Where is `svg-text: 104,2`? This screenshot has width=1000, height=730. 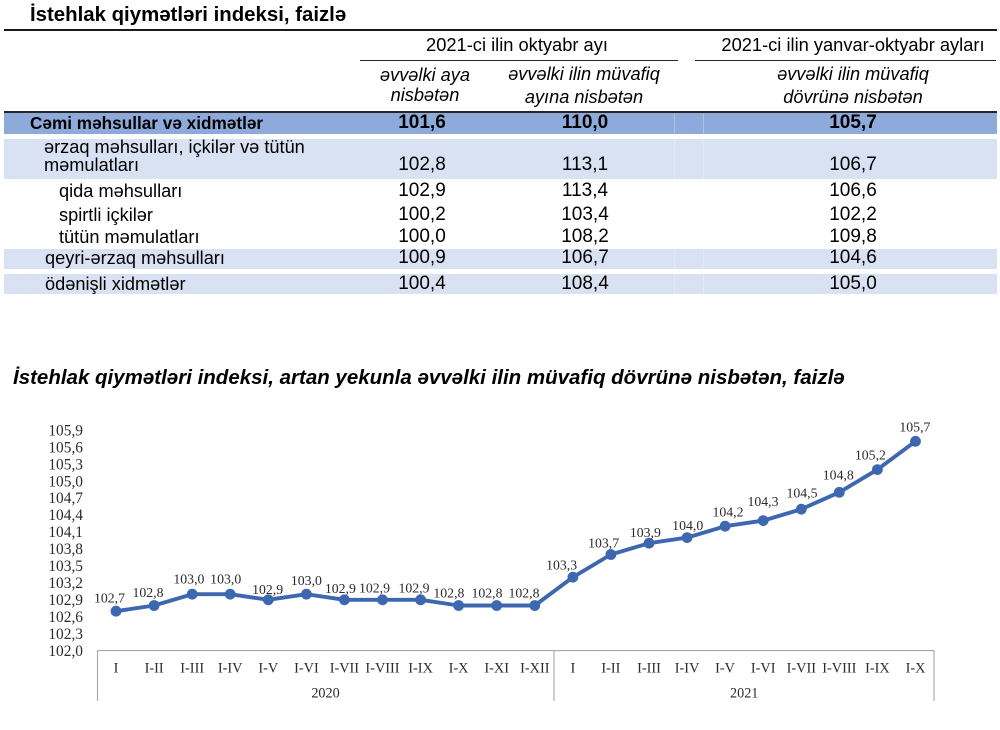 svg-text: 104,2 is located at coordinates (727, 511).